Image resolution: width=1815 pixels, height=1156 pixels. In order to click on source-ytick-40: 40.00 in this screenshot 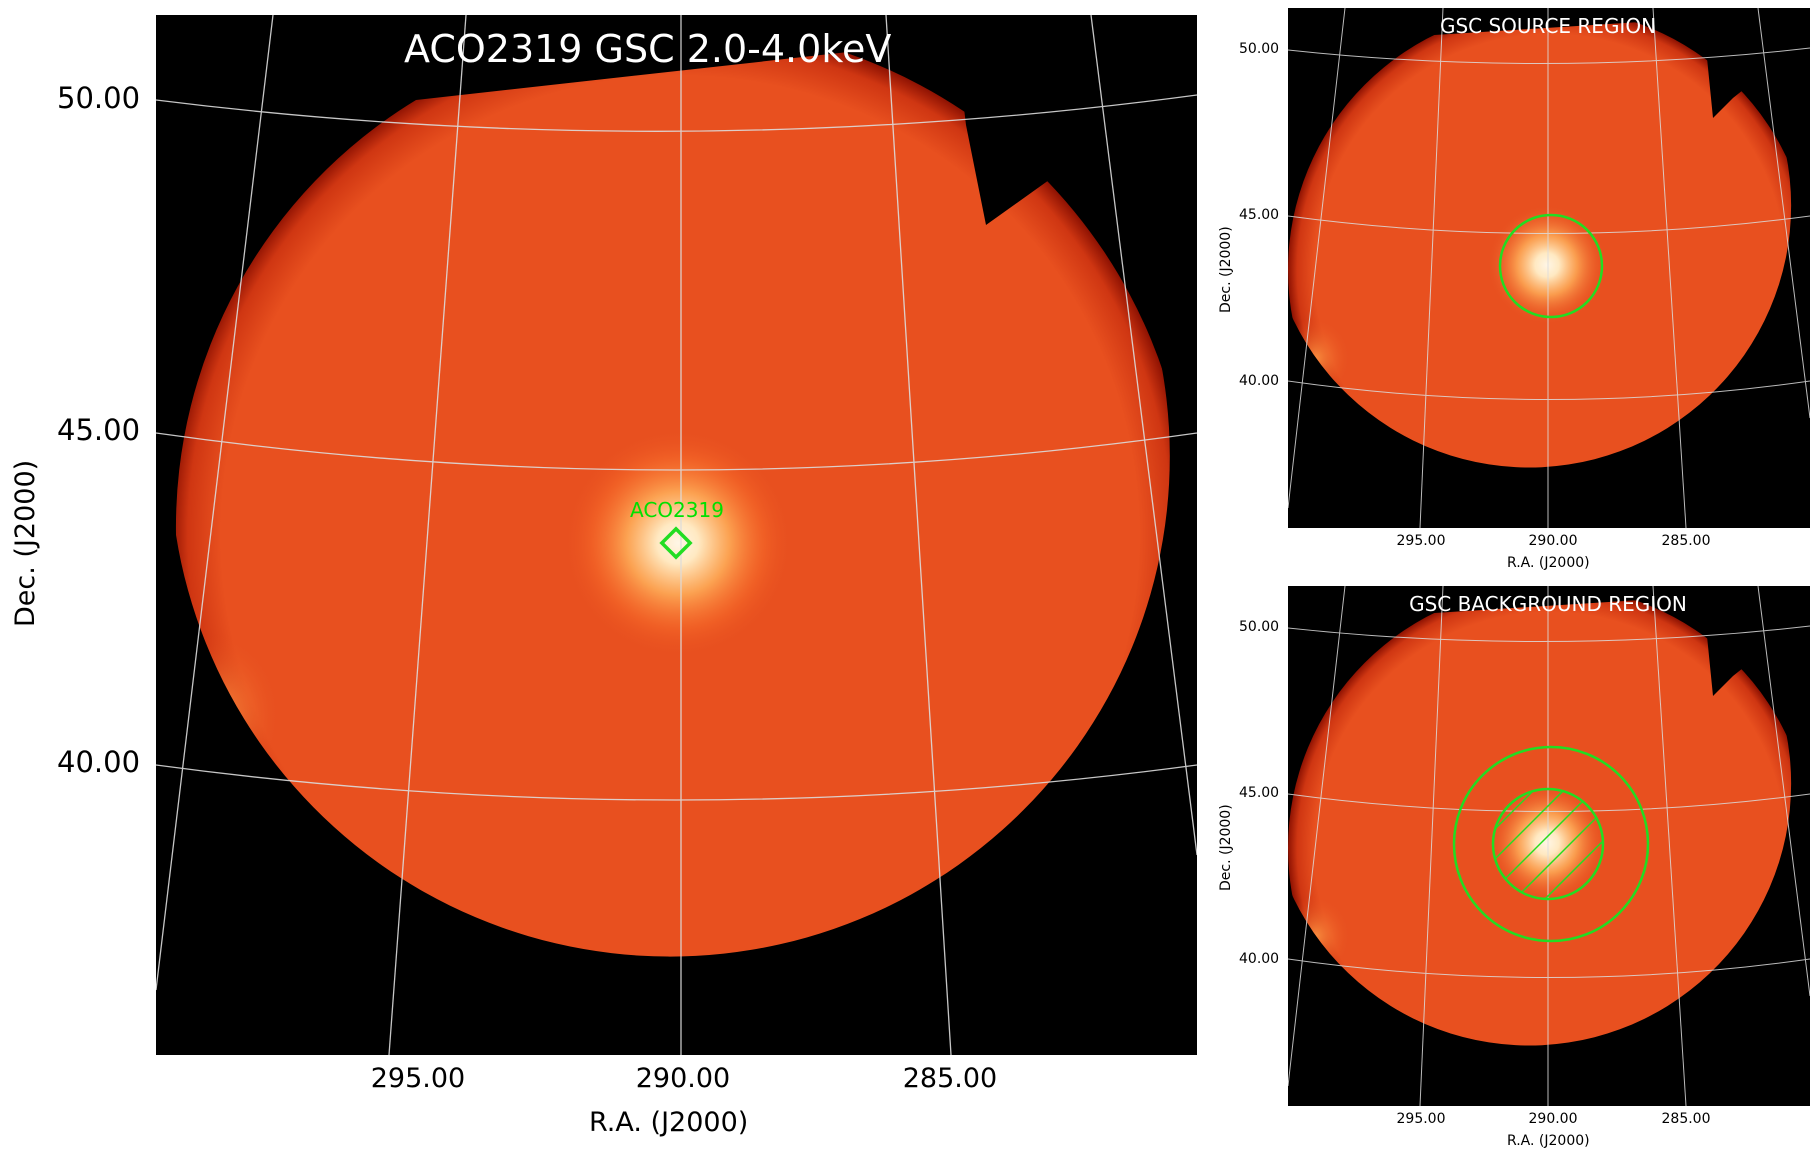, I will do `click(1259, 381)`.